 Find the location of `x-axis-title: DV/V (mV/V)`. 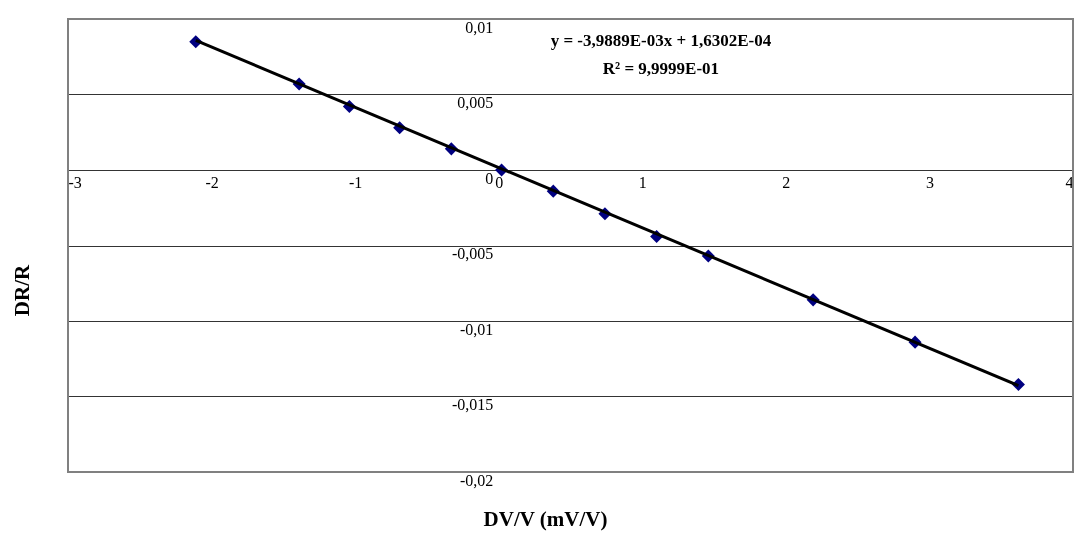

x-axis-title: DV/V (mV/V) is located at coordinates (545, 519).